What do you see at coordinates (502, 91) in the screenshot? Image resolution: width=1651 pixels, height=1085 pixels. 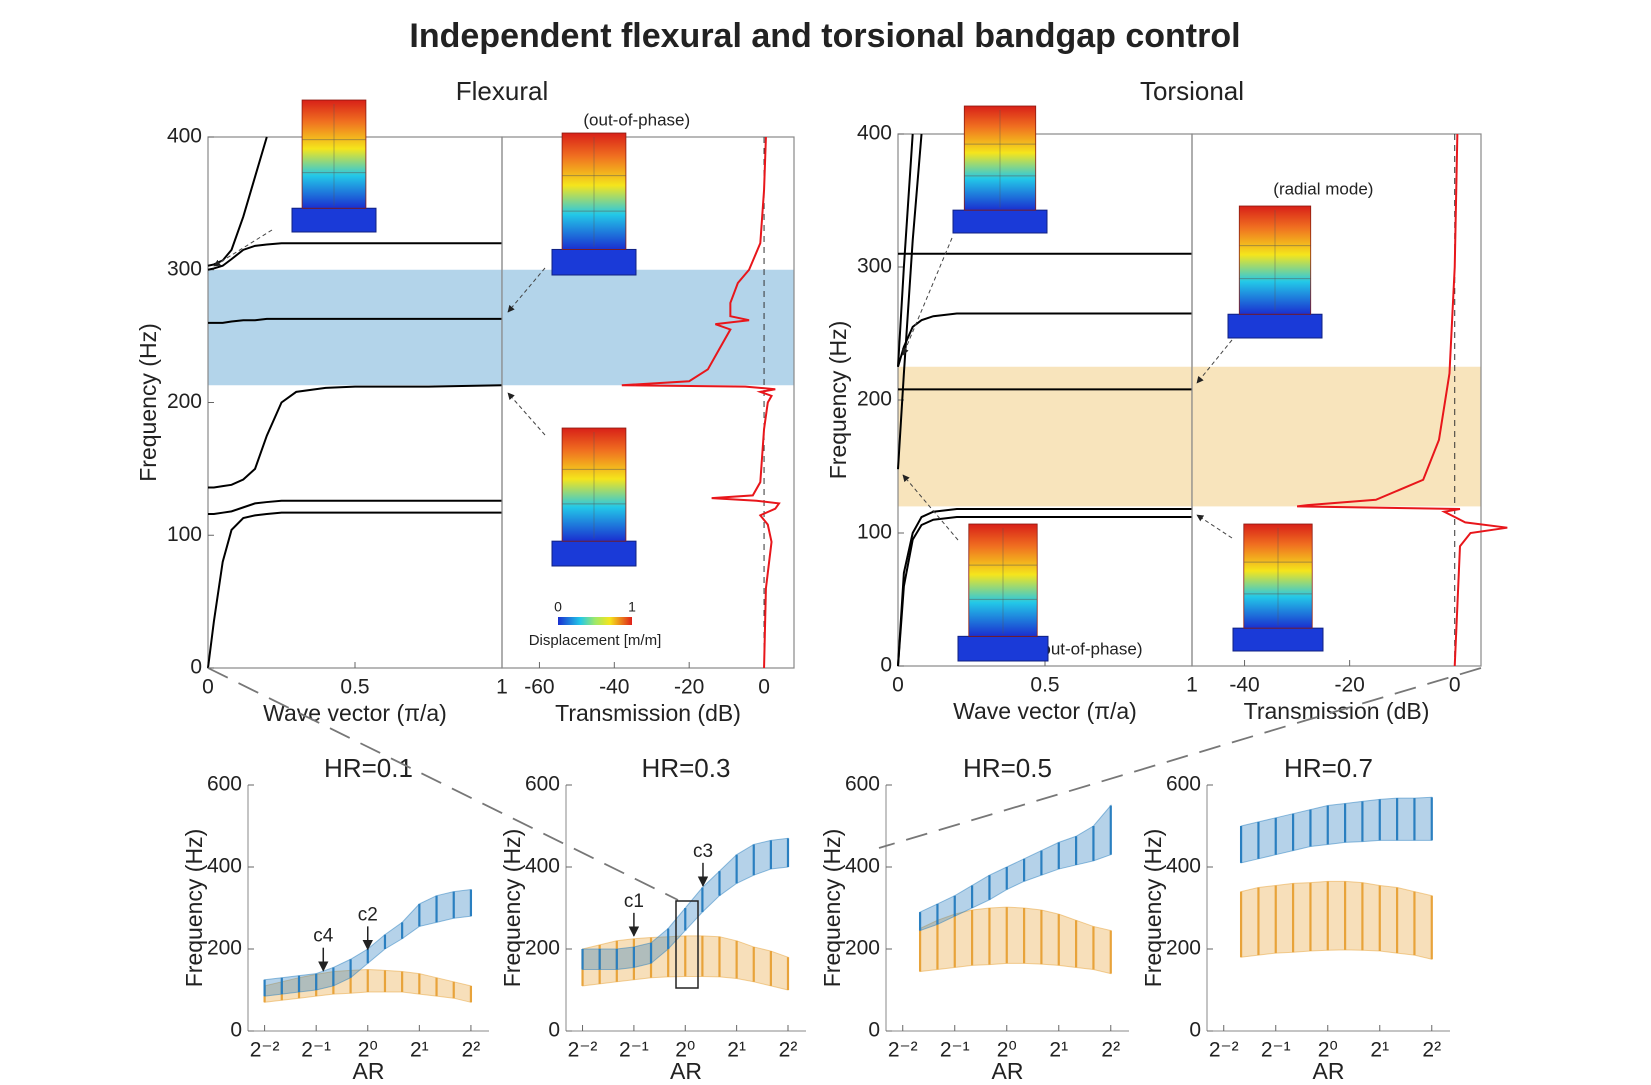 I see `panel-title: Flexural` at bounding box center [502, 91].